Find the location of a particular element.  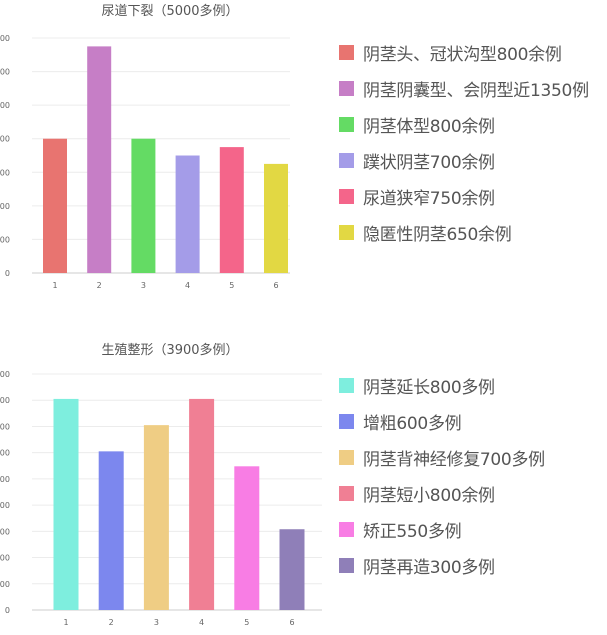

chart-2-y-tick-label: 800 is located at coordinates (5, 400).